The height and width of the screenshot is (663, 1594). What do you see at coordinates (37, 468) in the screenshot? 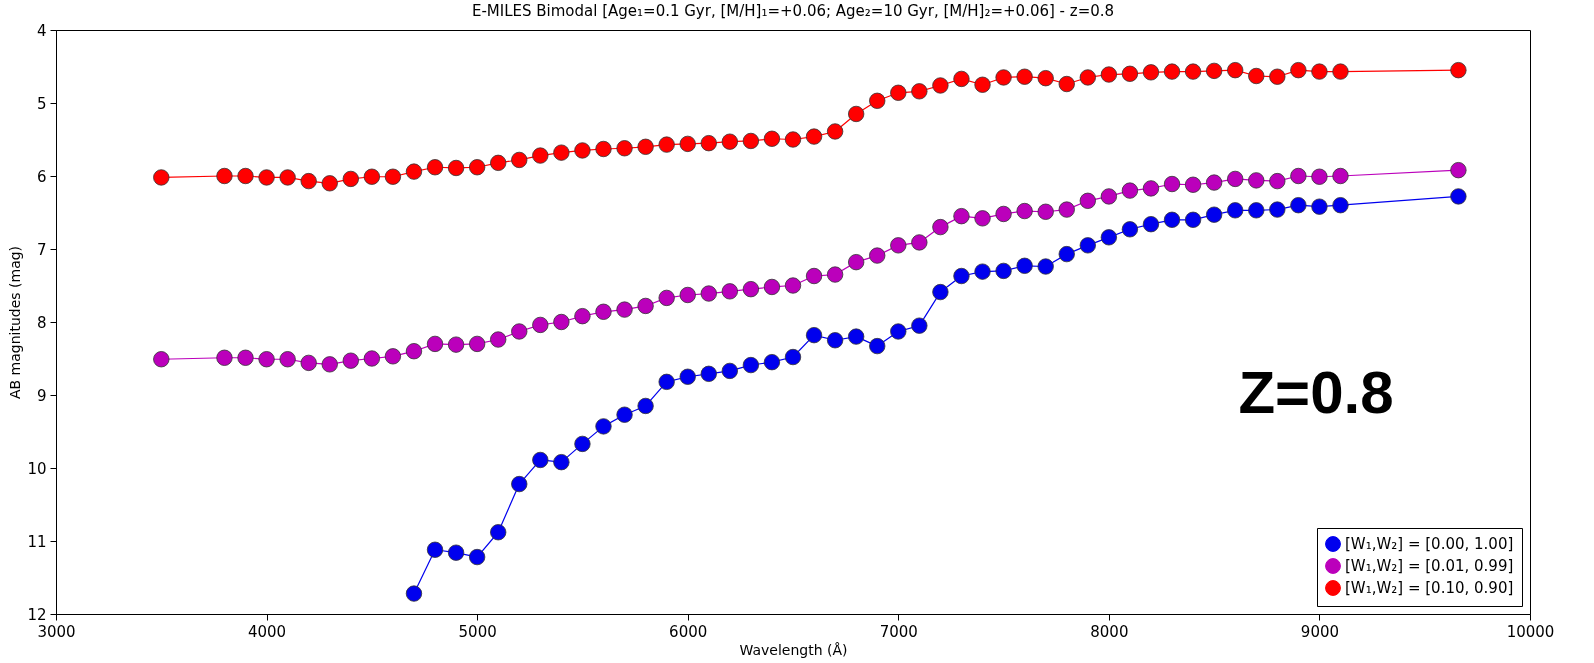
I see `y-tick-label: 10` at bounding box center [37, 468].